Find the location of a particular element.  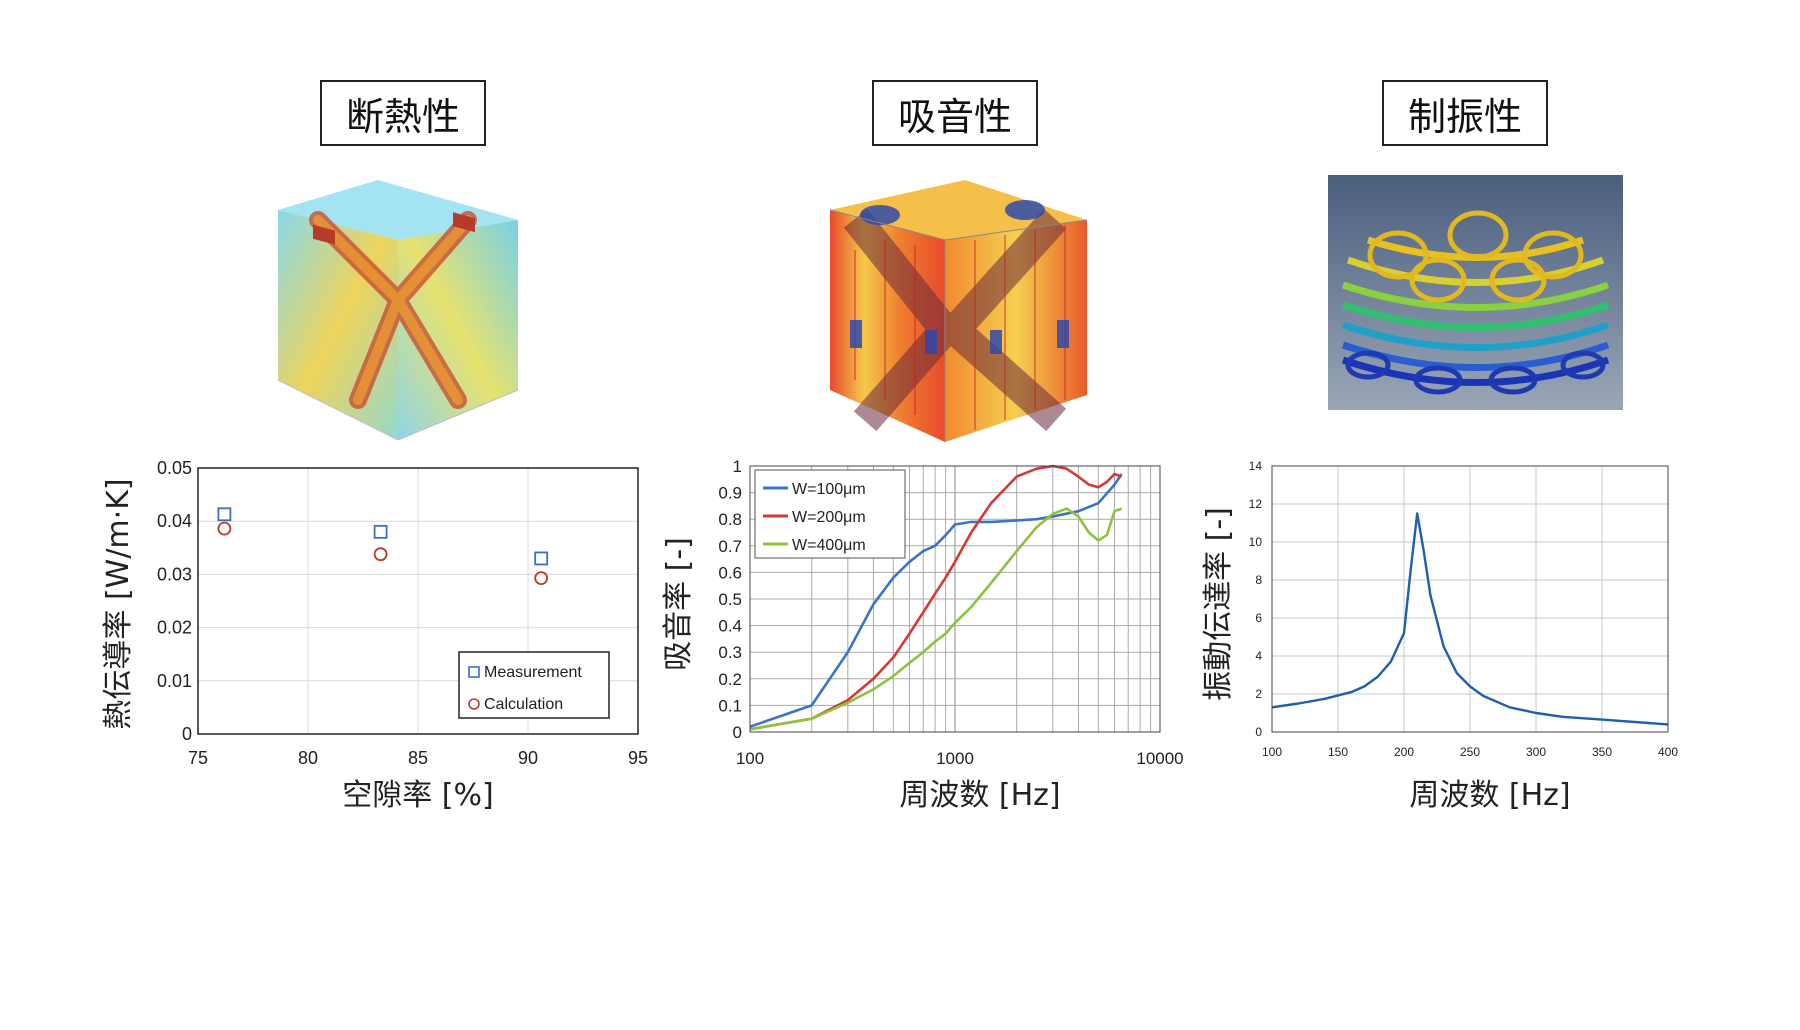

y-axis-title: 振動伝達率 [-] is located at coordinates (1218, 604).